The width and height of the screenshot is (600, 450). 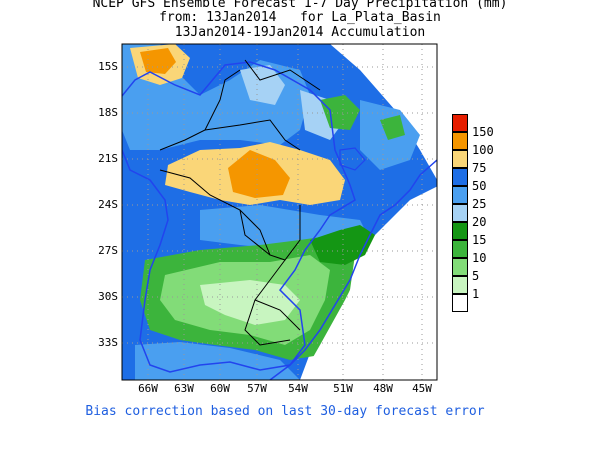 I want to click on lon-label: 63W, so click(x=184, y=388).